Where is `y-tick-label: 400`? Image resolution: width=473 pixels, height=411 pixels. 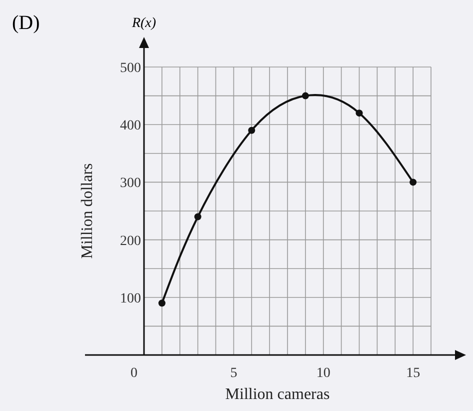
y-tick-label: 400 is located at coordinates (130, 126).